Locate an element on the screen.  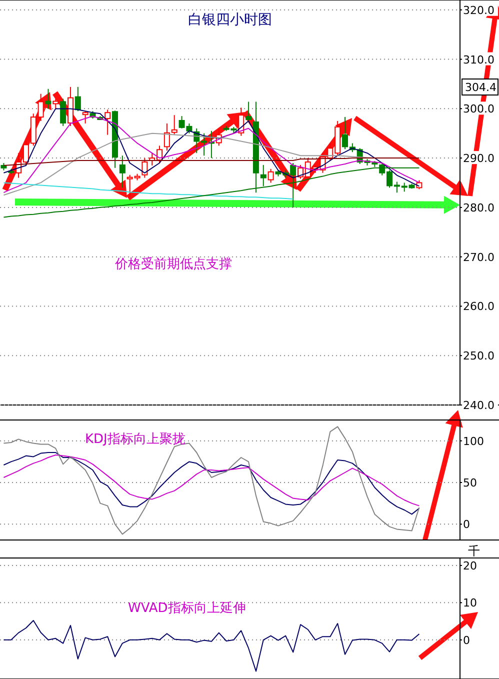
y-tick-label: 240.0 is located at coordinates (478, 405).